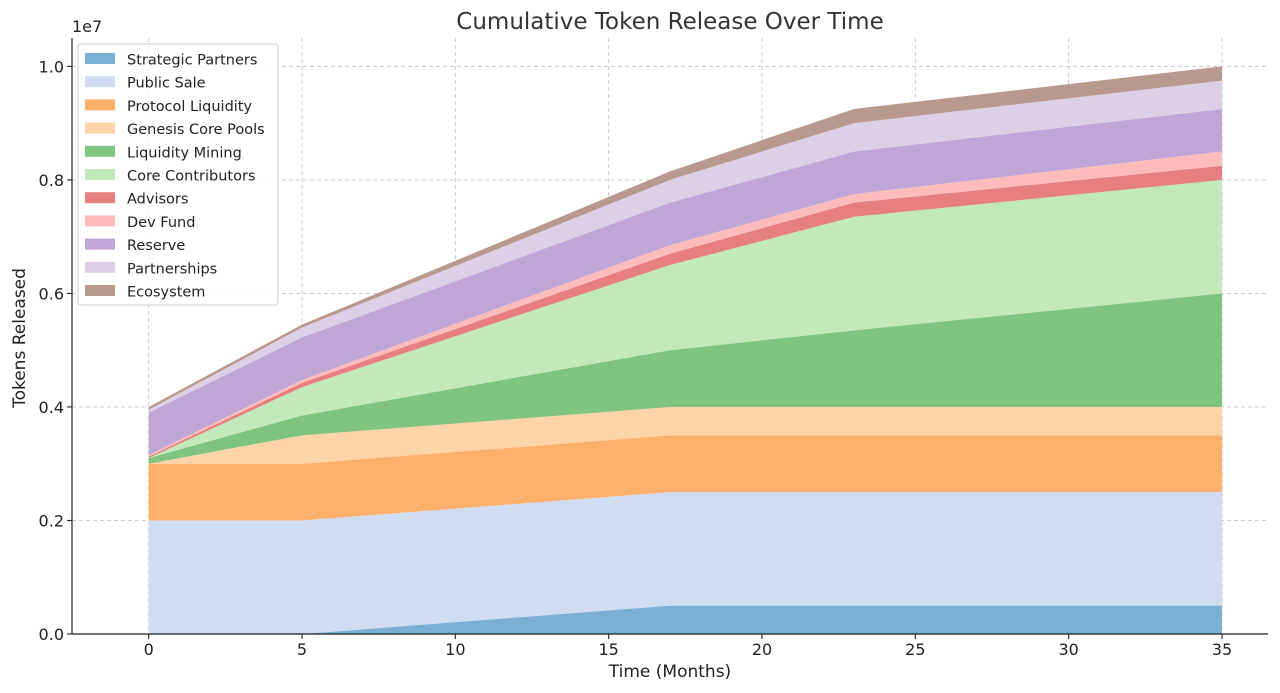  I want to click on legend-swatch-protocol-liquidity, so click(100, 105).